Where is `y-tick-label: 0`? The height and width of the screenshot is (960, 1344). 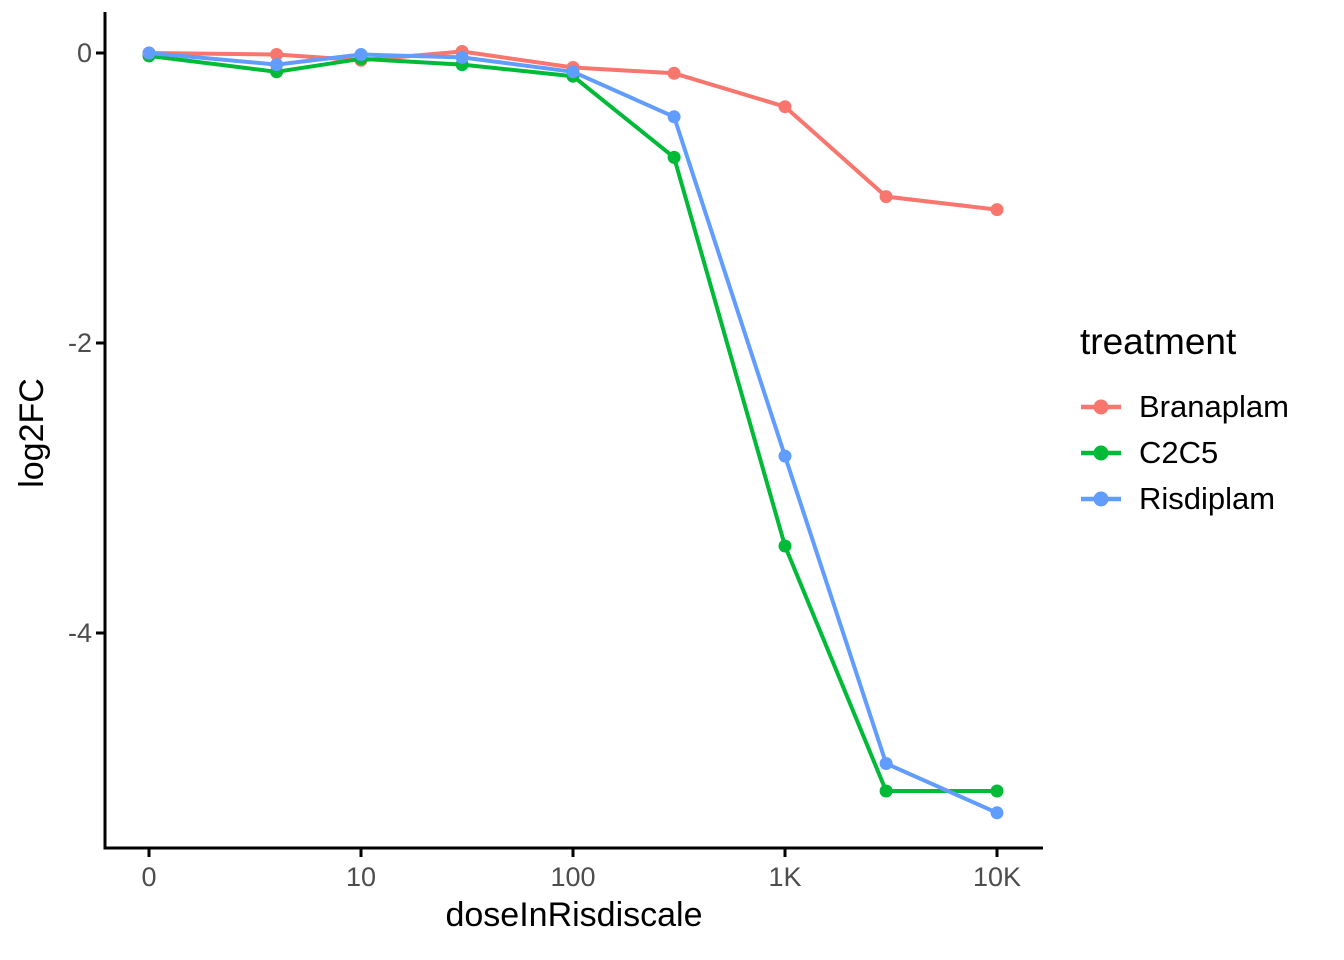 y-tick-label: 0 is located at coordinates (84, 53).